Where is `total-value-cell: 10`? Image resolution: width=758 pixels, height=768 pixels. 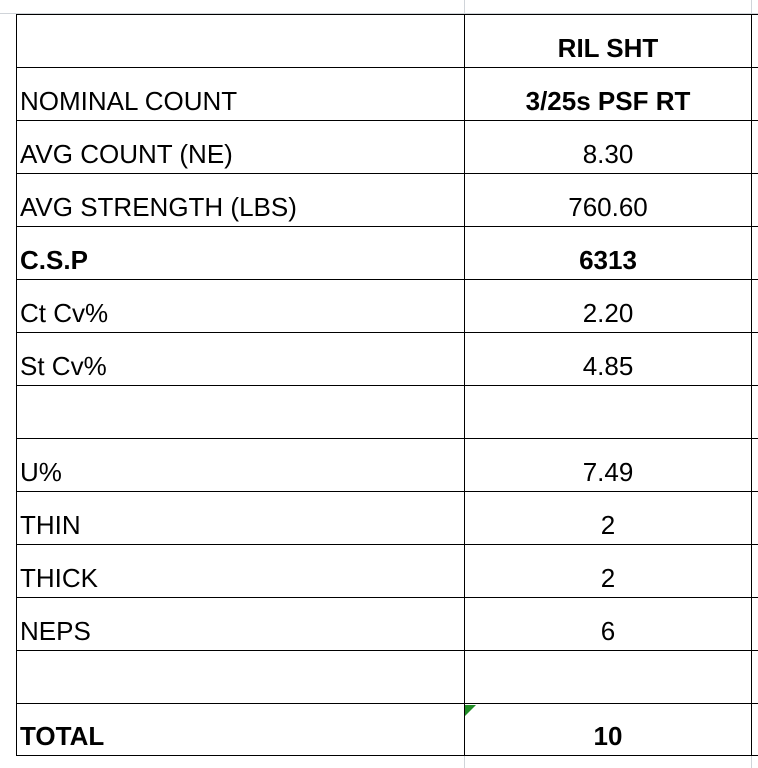 total-value-cell: 10 is located at coordinates (607, 729).